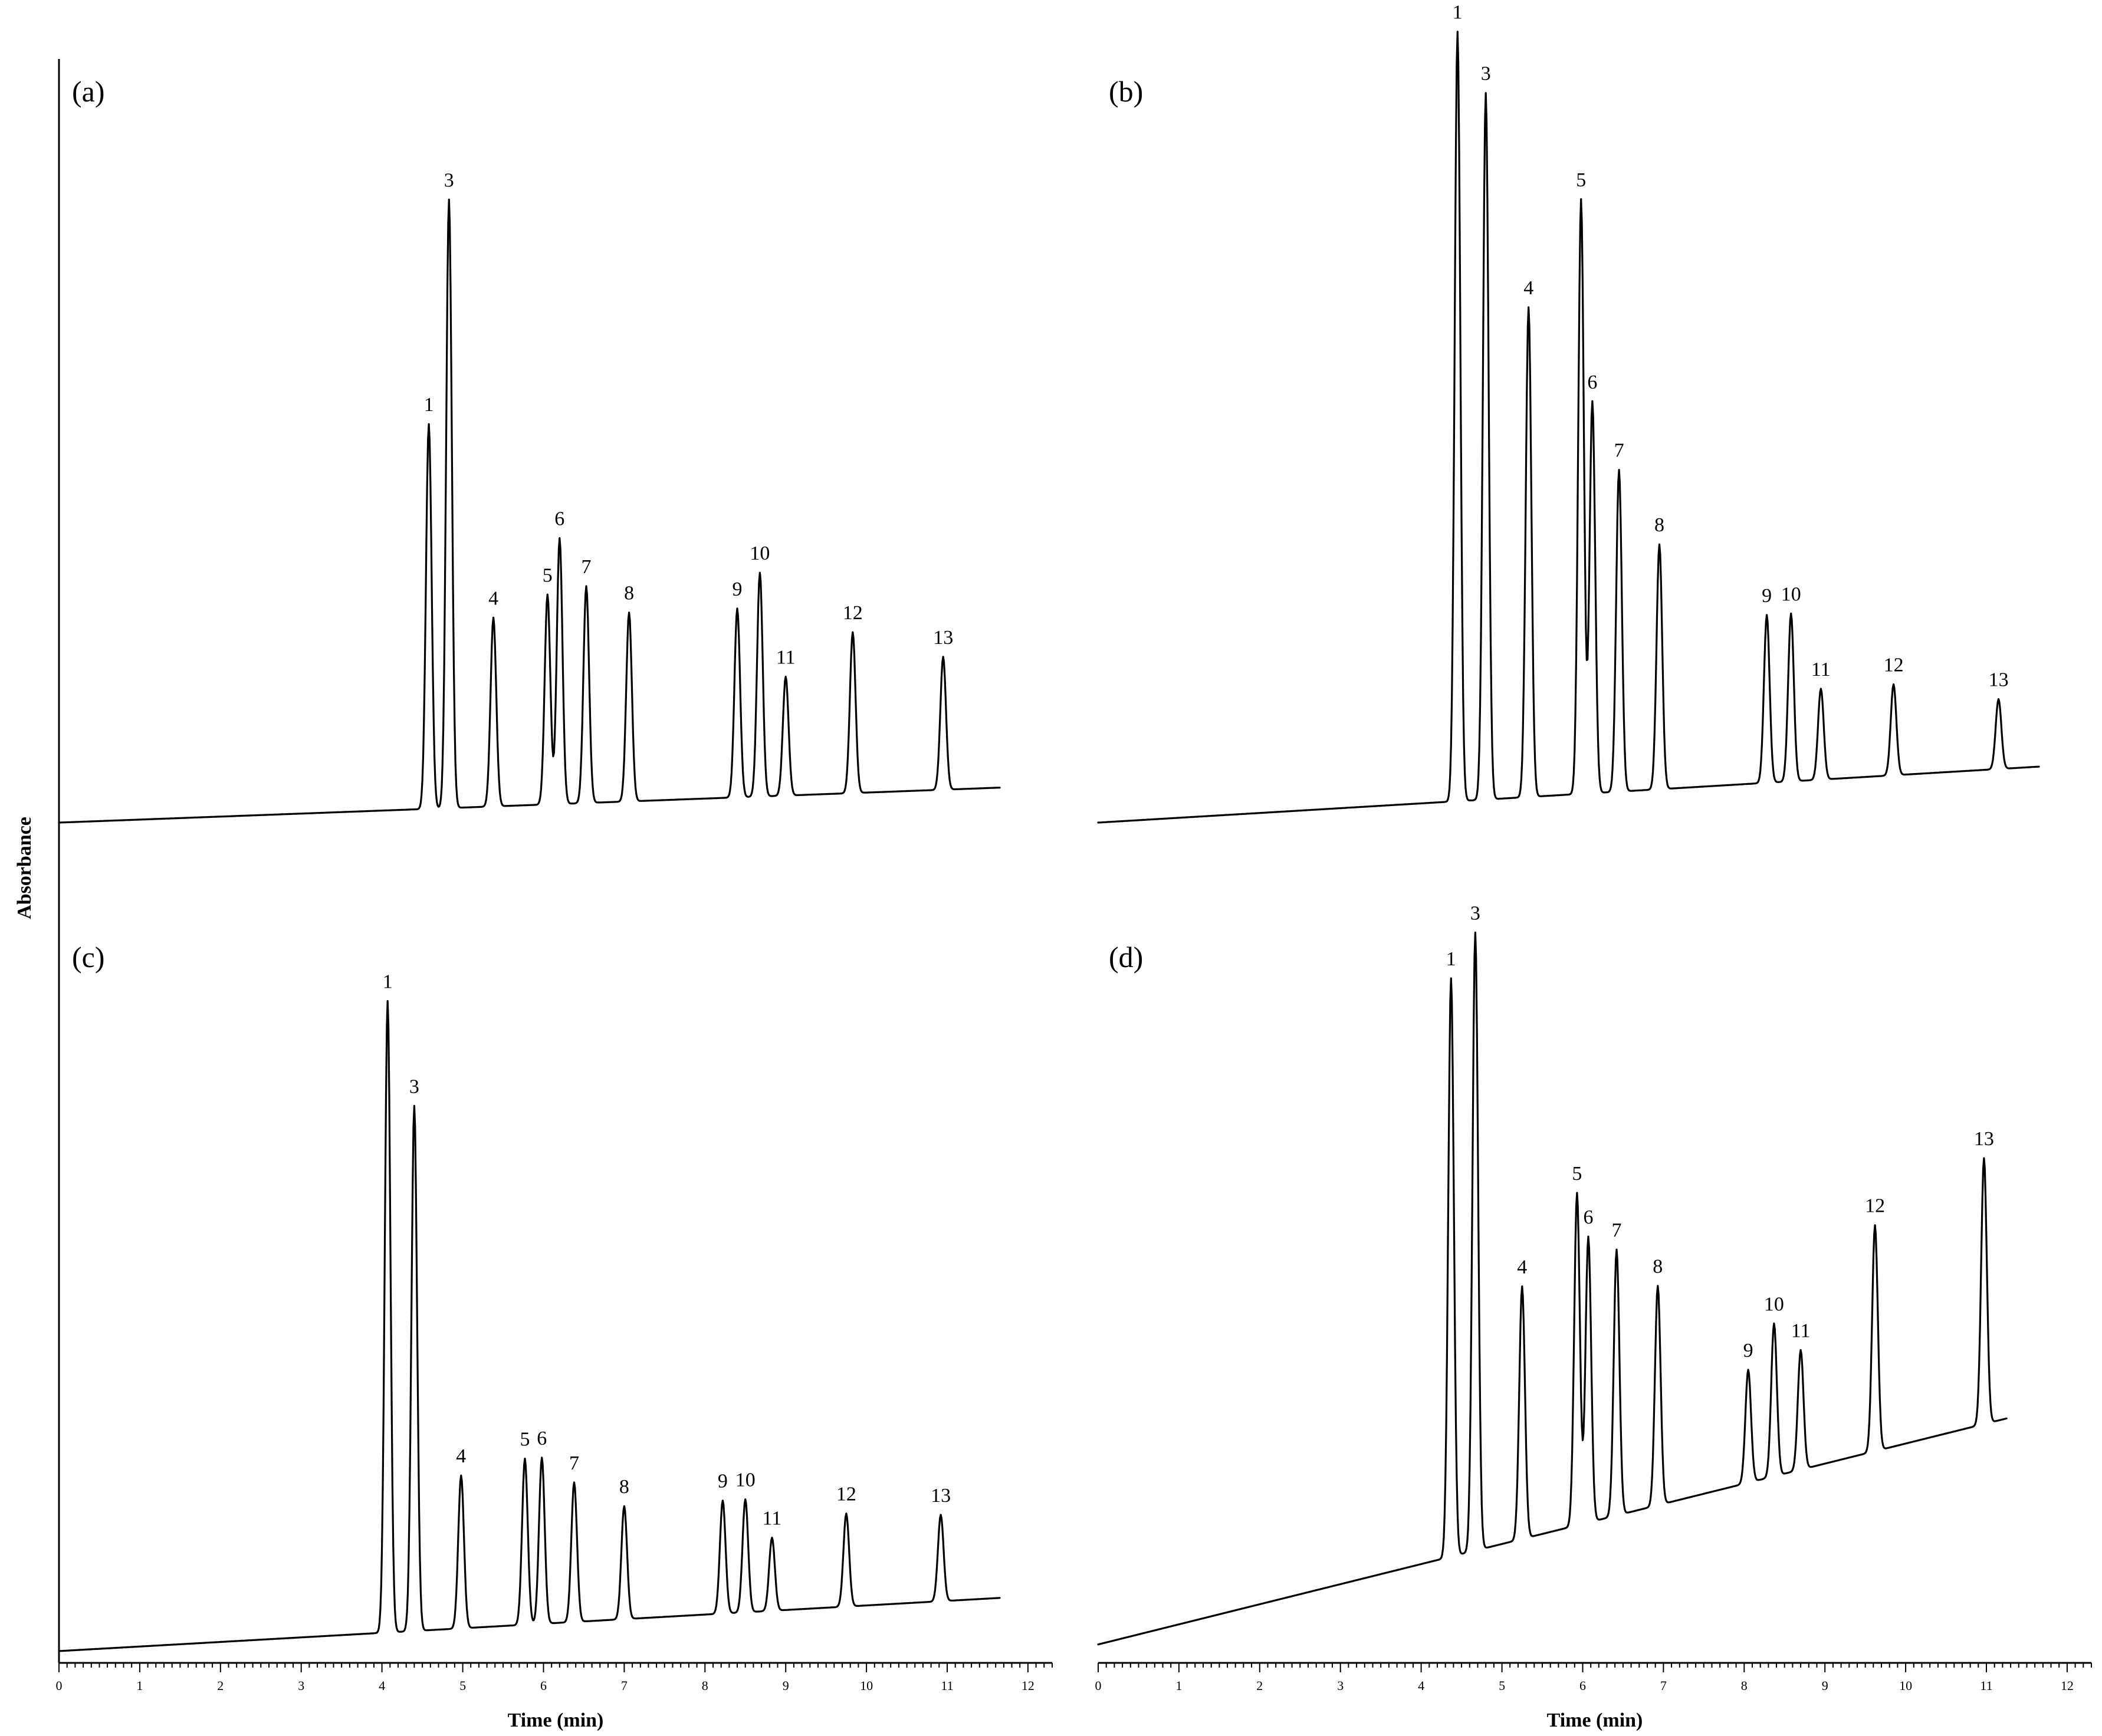  Describe the element at coordinates (25, 868) in the screenshot. I see `y-axis-label: Absorbance` at that location.